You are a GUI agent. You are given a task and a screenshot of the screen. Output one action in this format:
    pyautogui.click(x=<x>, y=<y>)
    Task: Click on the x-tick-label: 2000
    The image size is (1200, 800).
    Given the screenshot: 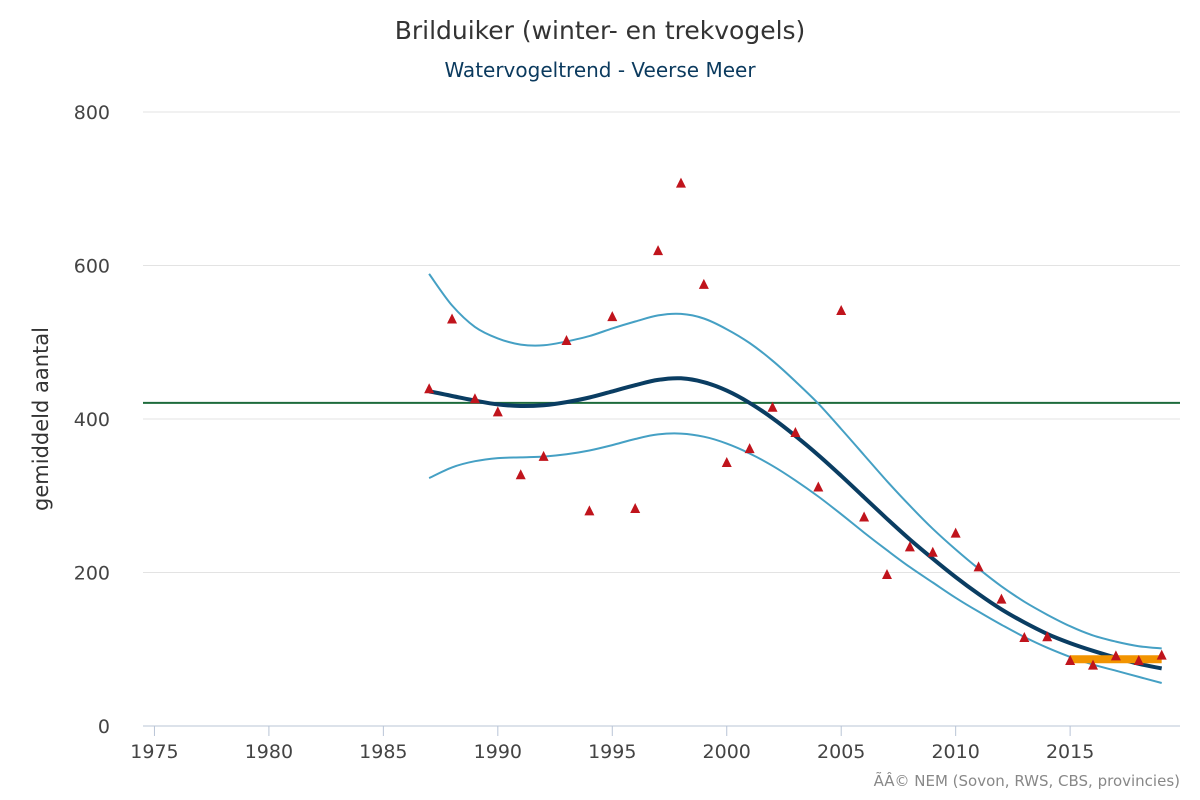 What is the action you would take?
    pyautogui.click(x=727, y=752)
    